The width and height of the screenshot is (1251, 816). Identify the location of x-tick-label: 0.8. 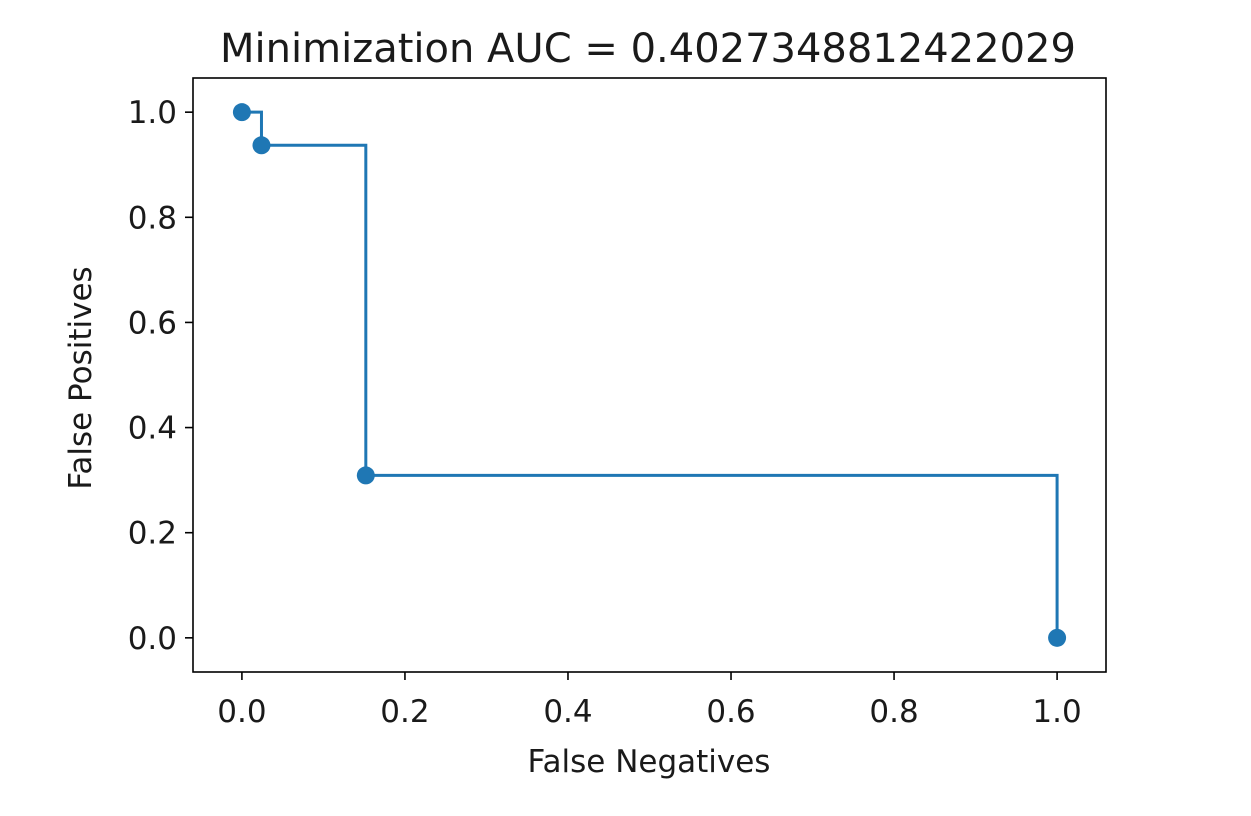
(893, 712).